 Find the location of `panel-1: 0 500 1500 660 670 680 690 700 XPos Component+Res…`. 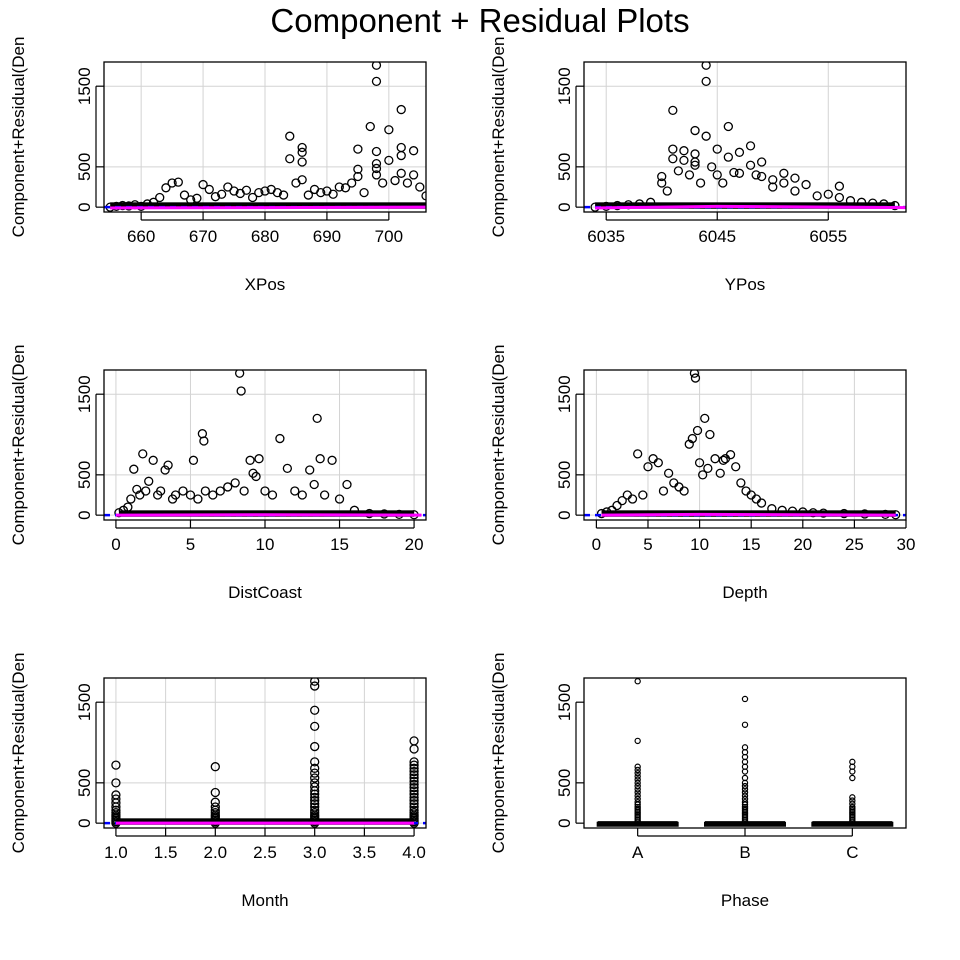

panel-1: 0 500 1500 660 670 680 690 700 XPos Component+Res… is located at coordinates (218, 165).